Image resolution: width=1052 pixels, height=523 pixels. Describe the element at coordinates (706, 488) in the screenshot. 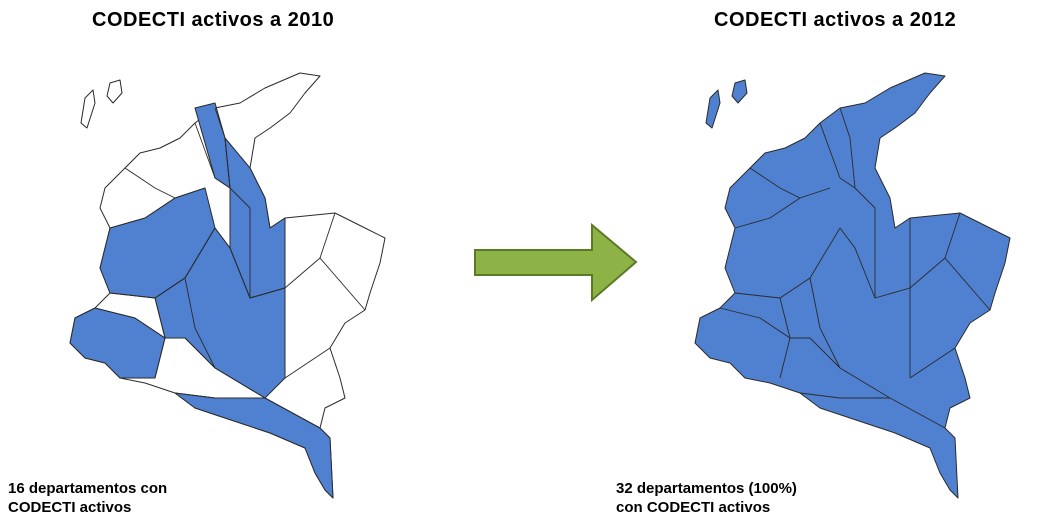

I see `caption: 32 departamentos (100%)` at that location.